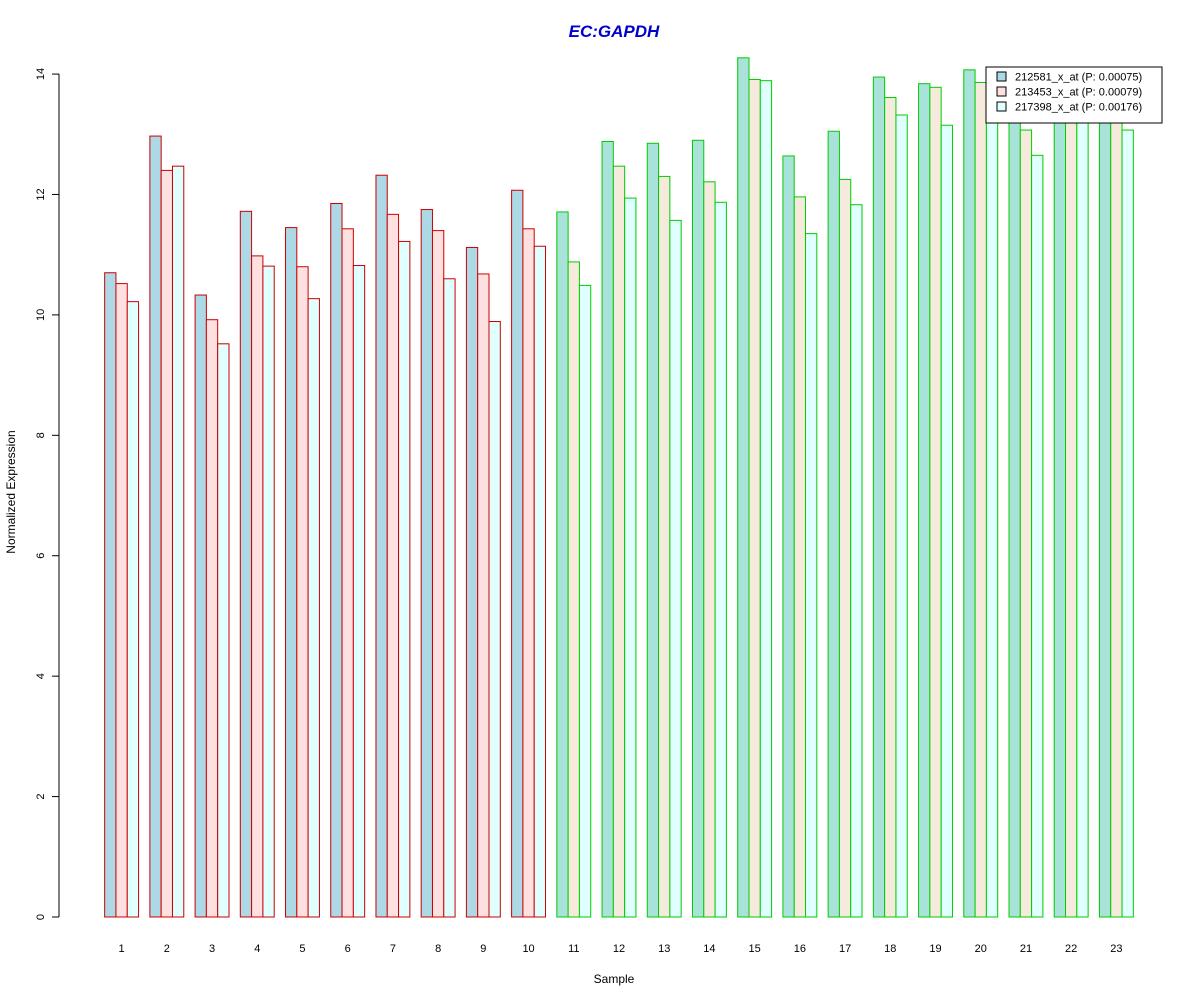  What do you see at coordinates (47, 494) in the screenshot?
I see `y-axis: 0 2 4 6 8 10 12 14` at bounding box center [47, 494].